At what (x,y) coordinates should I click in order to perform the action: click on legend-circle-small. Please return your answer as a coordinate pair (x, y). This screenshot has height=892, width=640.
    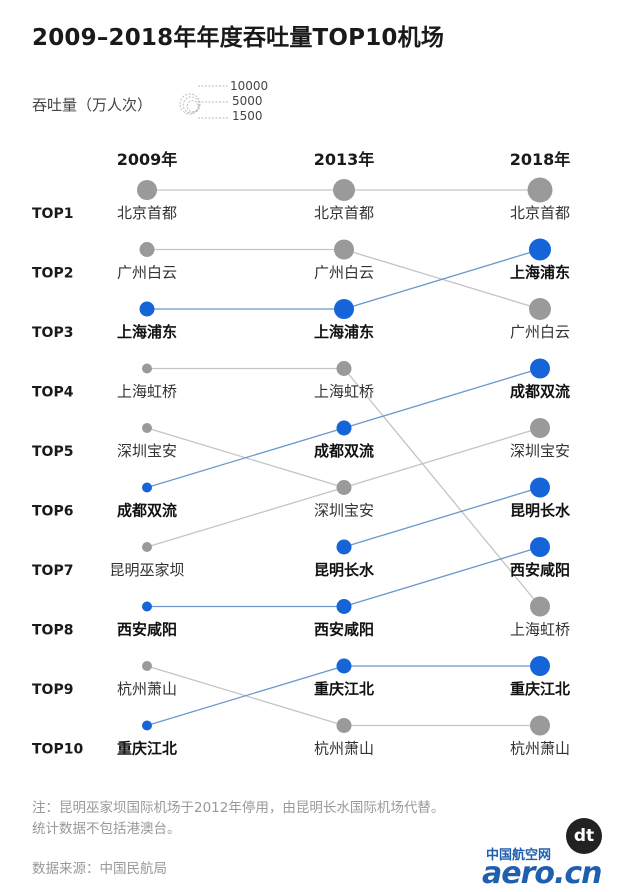
    Looking at the image, I should click on (192, 106).